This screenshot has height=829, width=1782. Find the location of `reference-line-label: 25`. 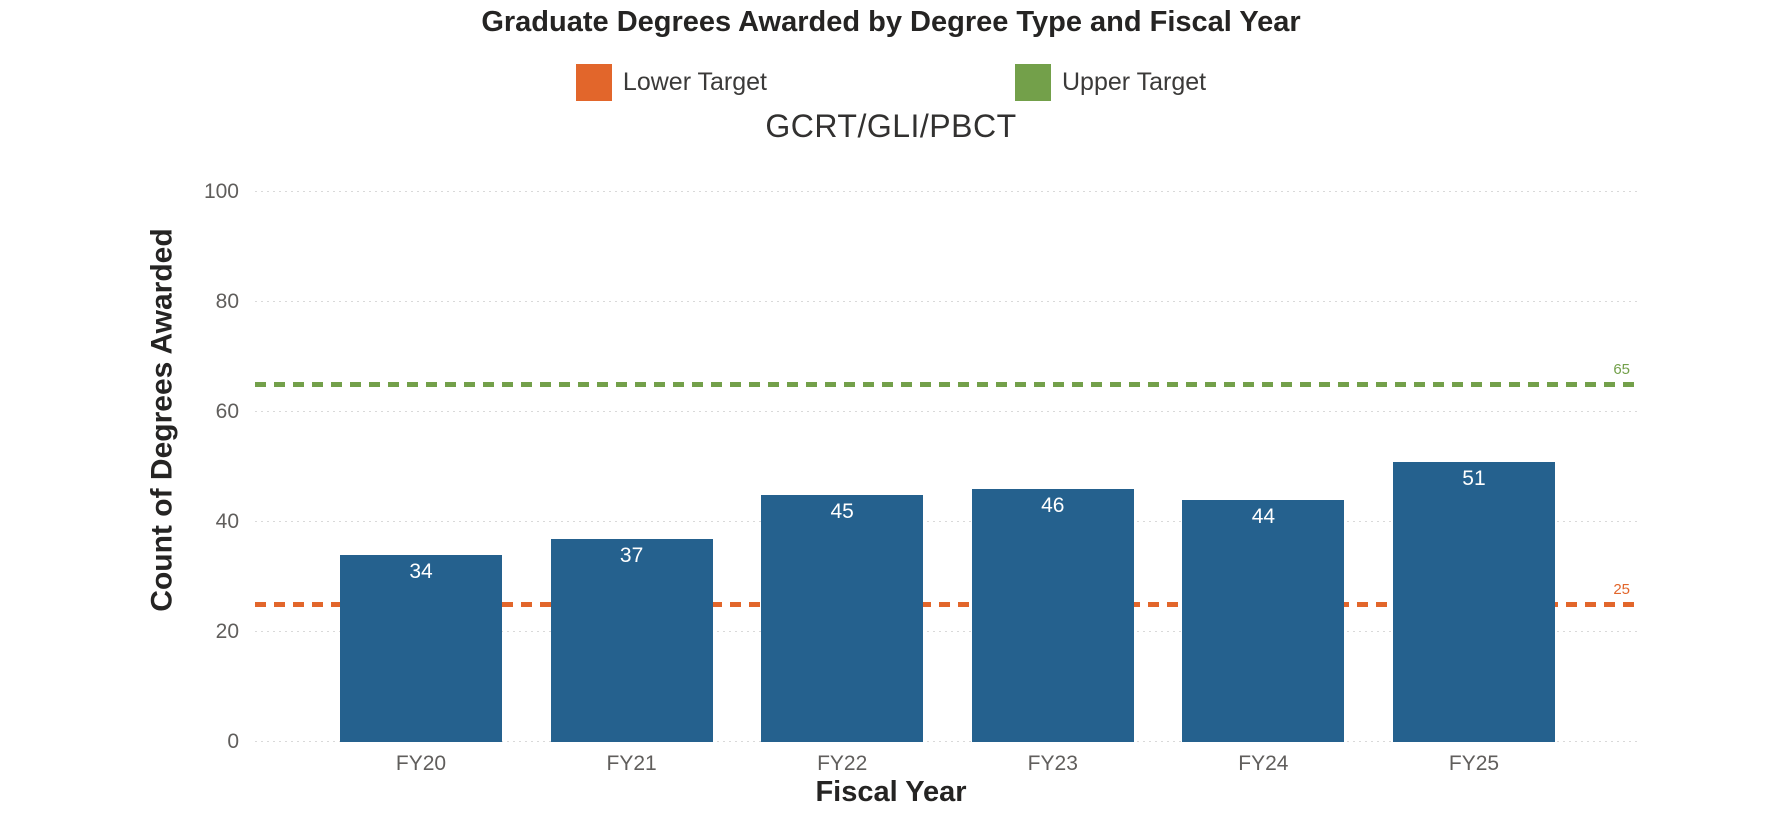

reference-line-label: 25 is located at coordinates (1621, 589).